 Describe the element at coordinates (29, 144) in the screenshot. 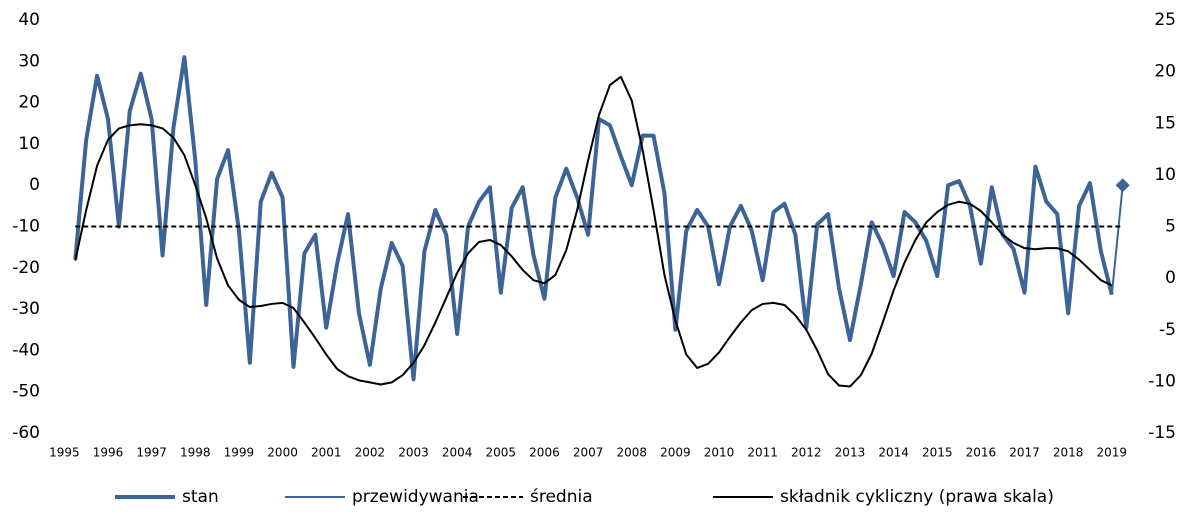

I see `y-tick-label: 10` at that location.